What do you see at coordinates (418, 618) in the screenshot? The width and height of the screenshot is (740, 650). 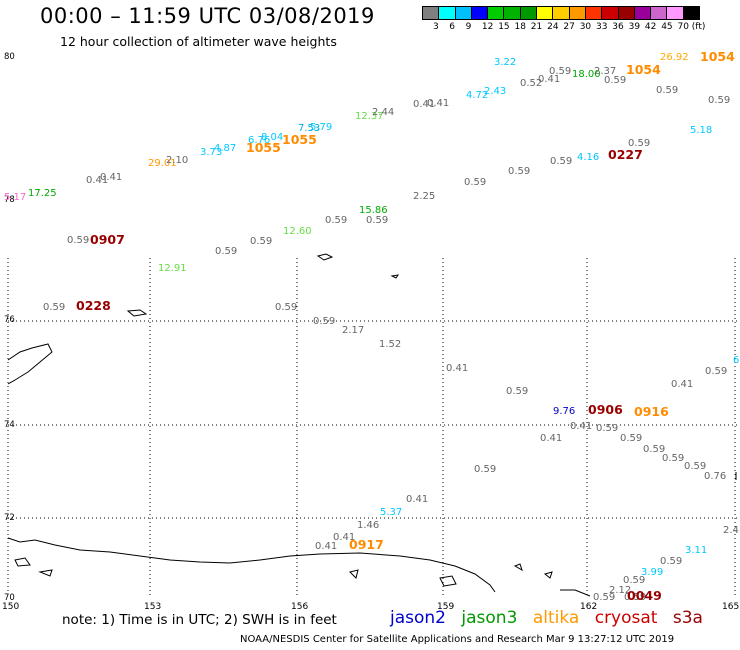 I see `legend-jason2: jason2` at bounding box center [418, 618].